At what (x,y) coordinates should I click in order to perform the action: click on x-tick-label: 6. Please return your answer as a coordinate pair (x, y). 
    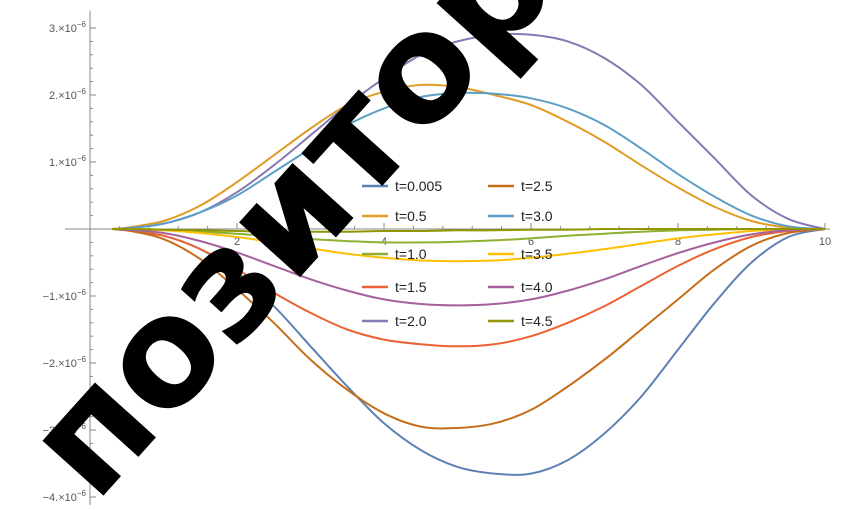
    Looking at the image, I should click on (531, 242).